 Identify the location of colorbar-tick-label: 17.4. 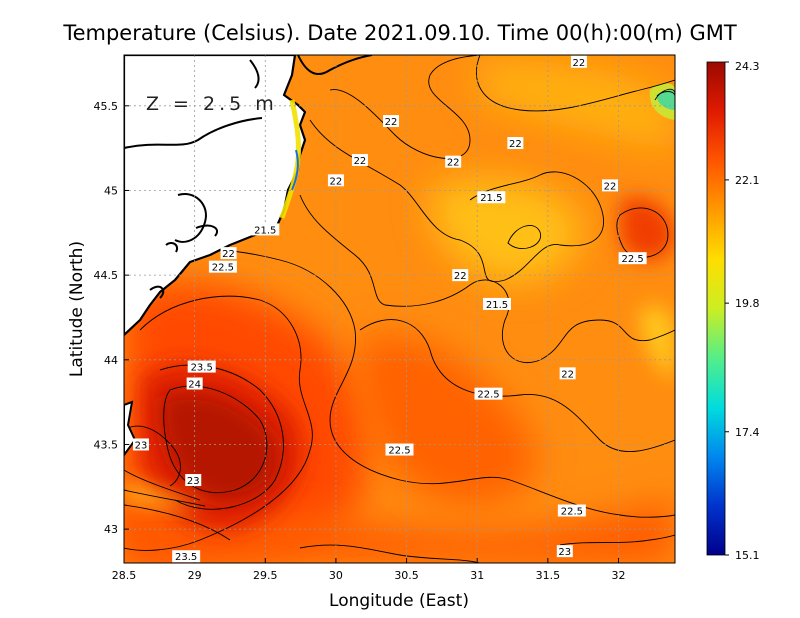
(747, 432).